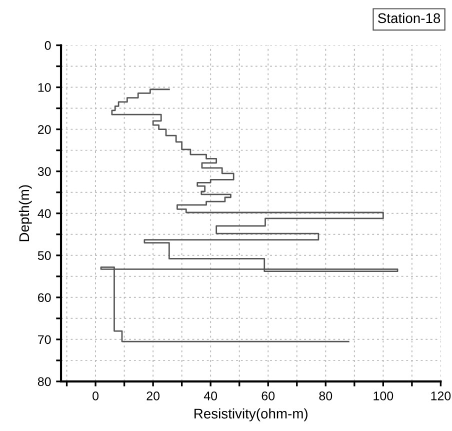 Image resolution: width=452 pixels, height=431 pixels. Describe the element at coordinates (325, 395) in the screenshot. I see `x-tick-label: 80` at that location.